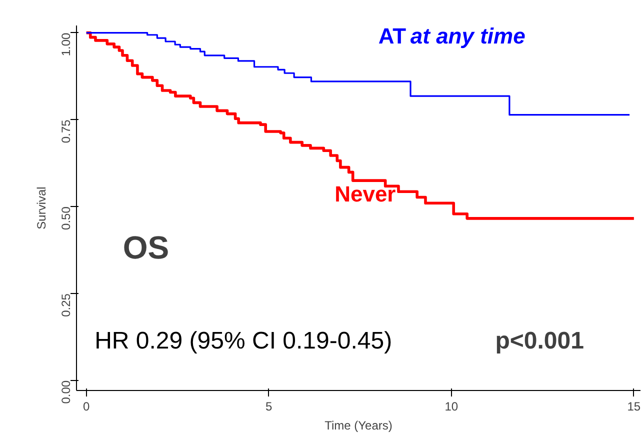  Describe the element at coordinates (539, 340) in the screenshot. I see `annotation: p<0.001` at that location.